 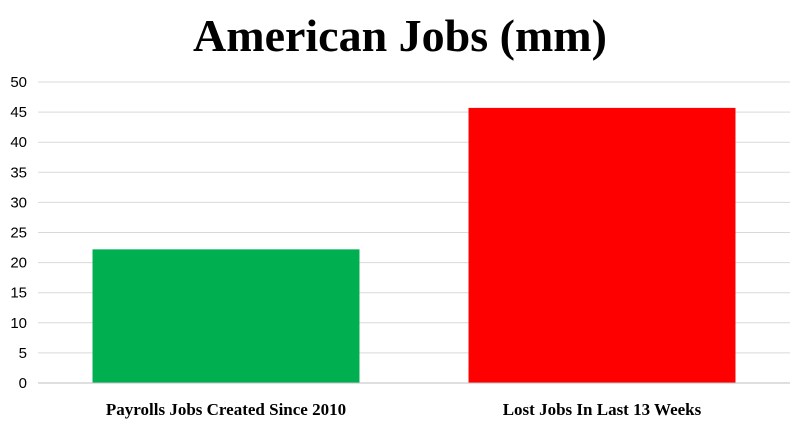 I want to click on y-axis-ticks: 0 5 10 15 20 25 30 35 40 45 50, so click(x=18, y=233).